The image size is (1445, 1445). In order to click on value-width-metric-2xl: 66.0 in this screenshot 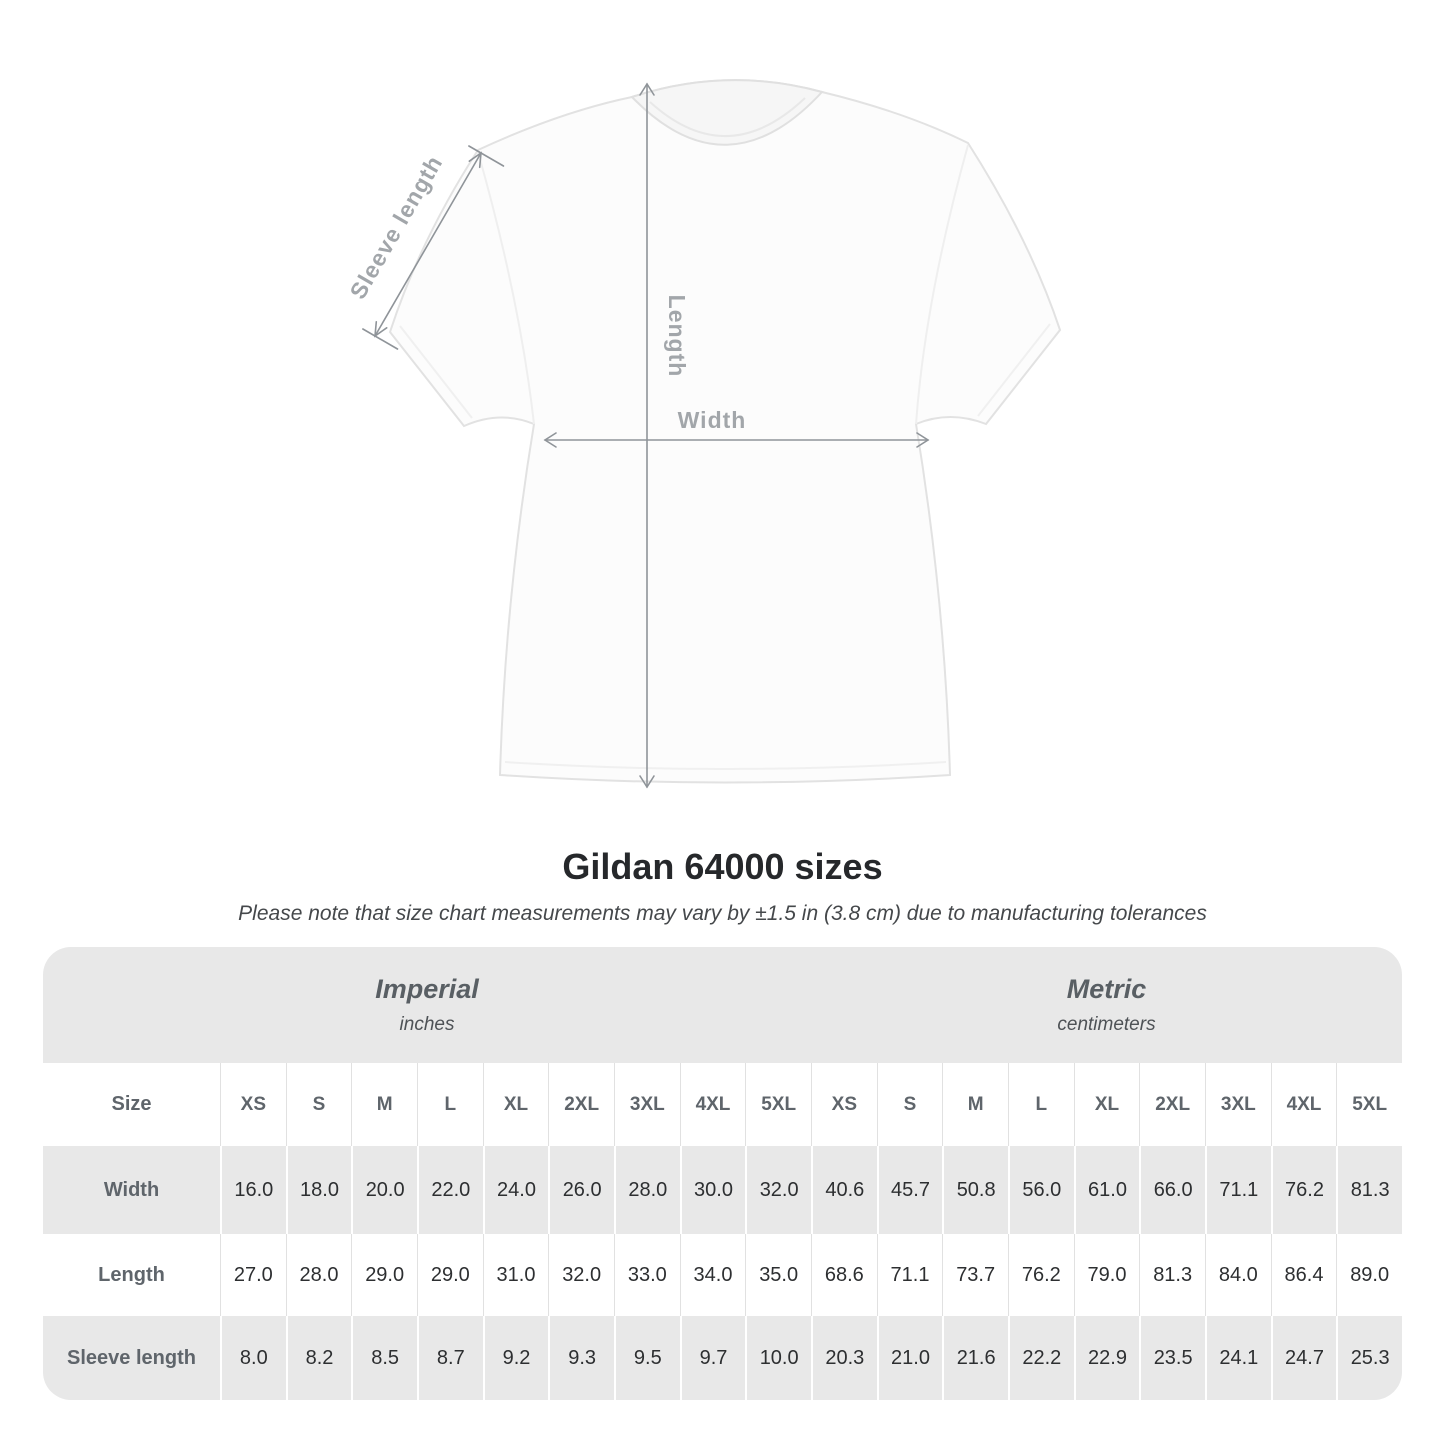, I will do `click(1172, 1190)`.